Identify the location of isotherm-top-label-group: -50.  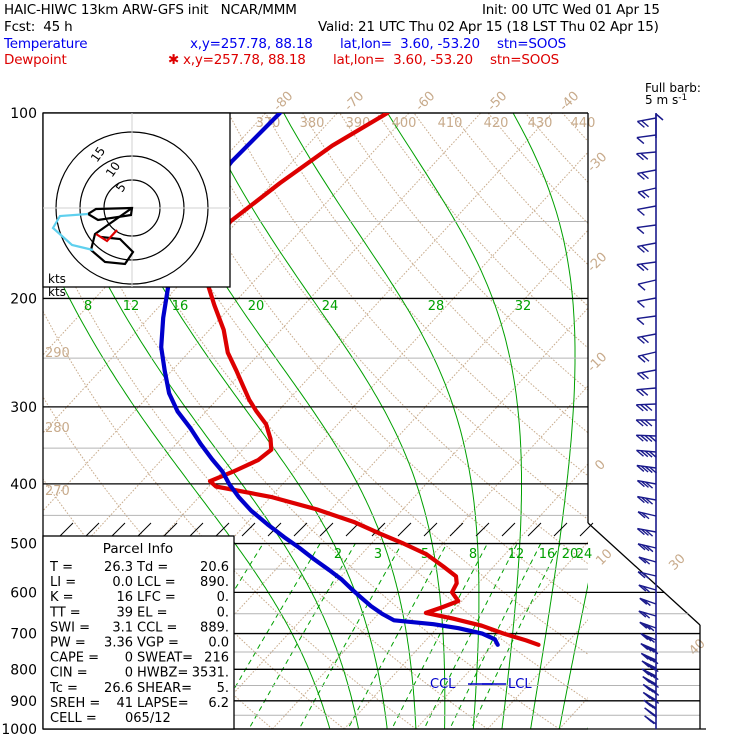
(498, 102).